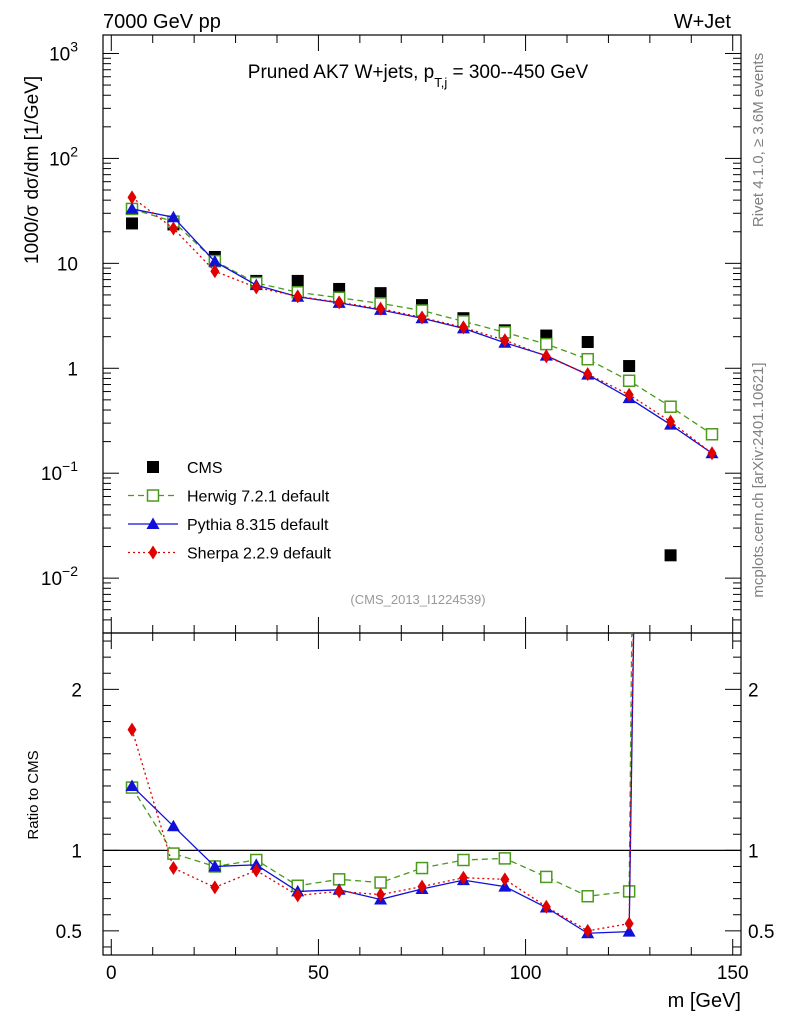 This screenshot has width=786, height=1024. What do you see at coordinates (111, 973) in the screenshot?
I see `x-tick-label: 0` at bounding box center [111, 973].